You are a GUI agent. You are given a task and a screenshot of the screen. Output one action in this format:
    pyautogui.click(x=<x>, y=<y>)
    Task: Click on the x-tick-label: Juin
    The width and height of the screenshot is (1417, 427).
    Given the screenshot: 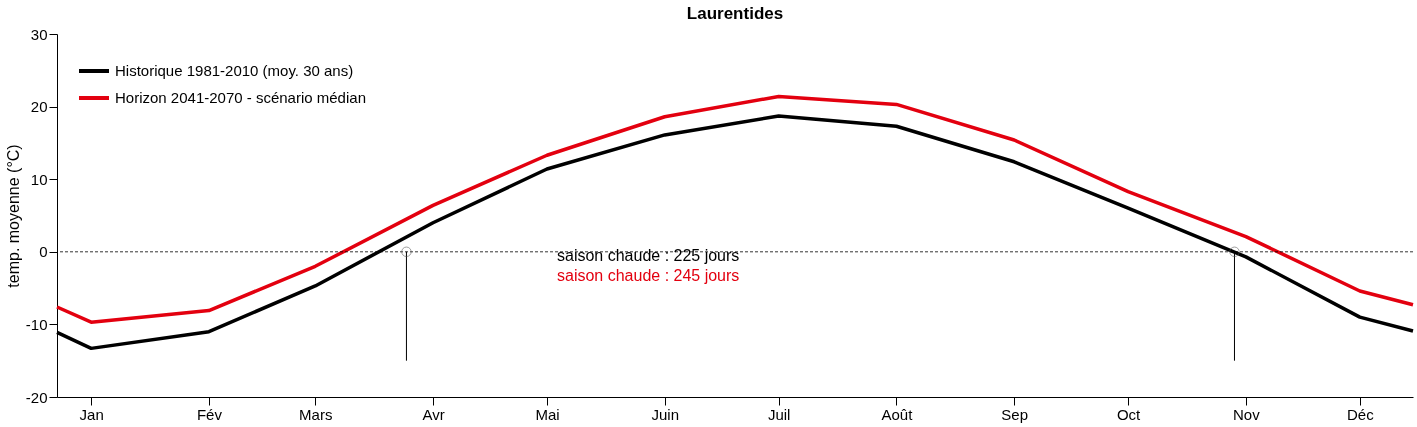 What is the action you would take?
    pyautogui.click(x=665, y=414)
    